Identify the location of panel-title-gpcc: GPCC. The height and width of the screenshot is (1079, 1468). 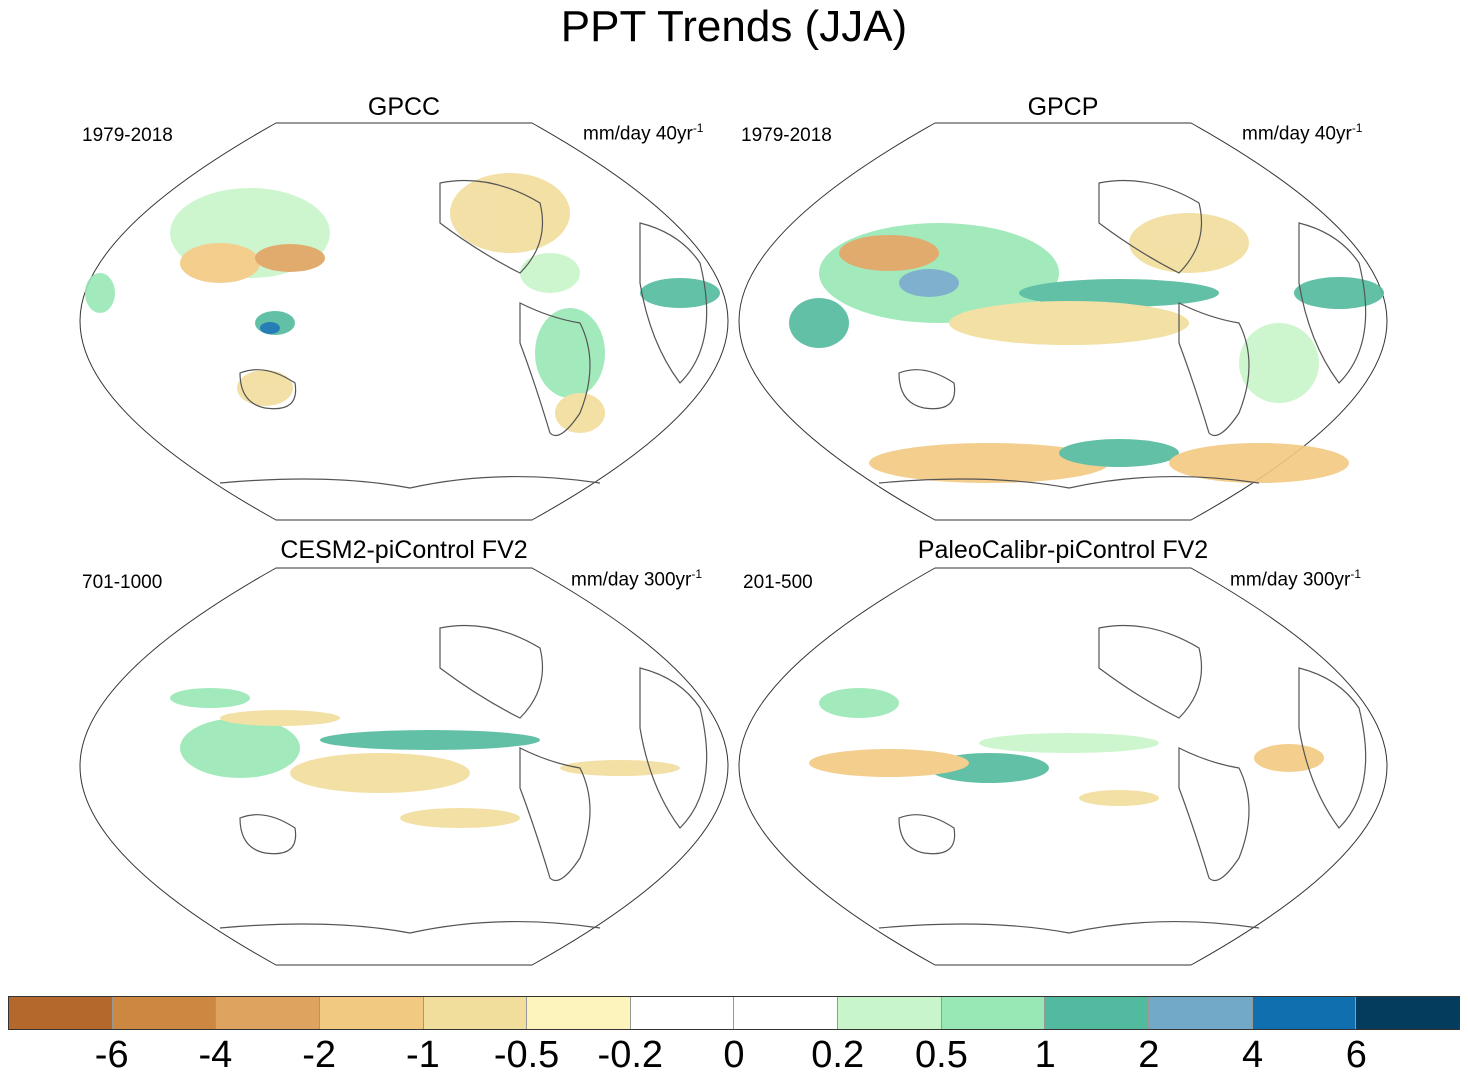
(404, 107).